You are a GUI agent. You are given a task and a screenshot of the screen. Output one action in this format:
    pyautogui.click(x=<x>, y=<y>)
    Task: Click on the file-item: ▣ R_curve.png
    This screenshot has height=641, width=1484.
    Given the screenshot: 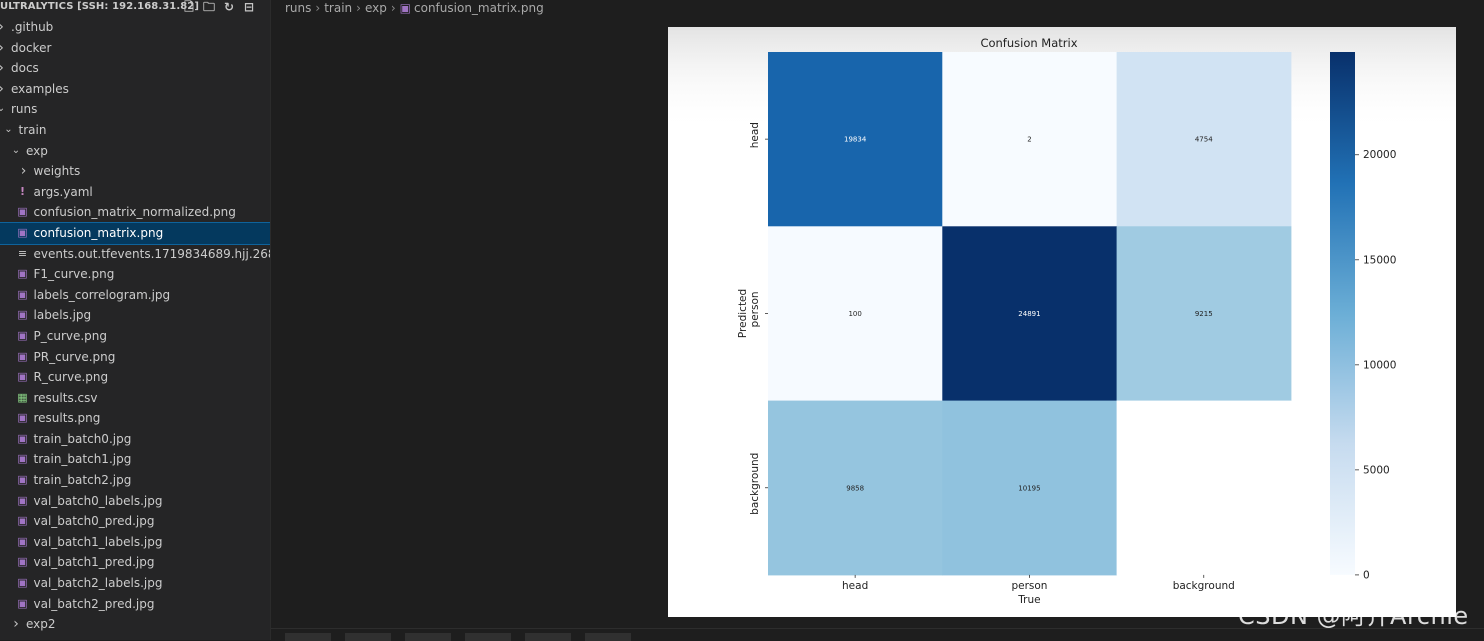 What is the action you would take?
    pyautogui.click(x=135, y=377)
    